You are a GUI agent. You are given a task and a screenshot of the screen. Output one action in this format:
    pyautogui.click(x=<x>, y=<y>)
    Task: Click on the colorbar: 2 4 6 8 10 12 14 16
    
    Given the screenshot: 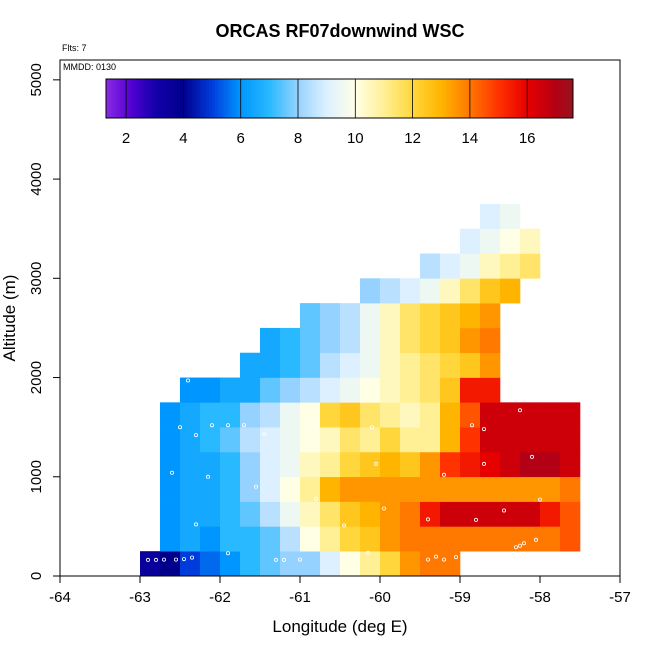 What is the action you would take?
    pyautogui.click(x=339, y=112)
    